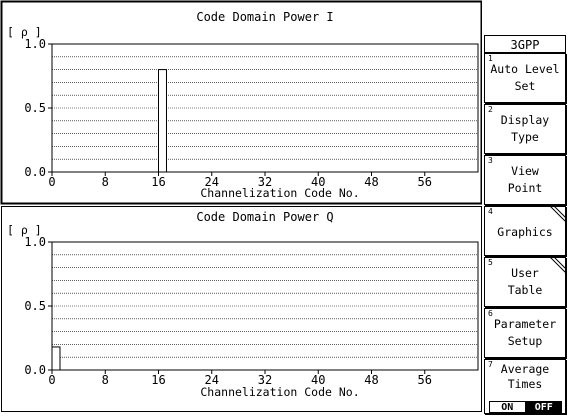 Image resolution: width=569 pixels, height=416 pixels. Describe the element at coordinates (490, 364) in the screenshot. I see `softkey-number: 7` at that location.